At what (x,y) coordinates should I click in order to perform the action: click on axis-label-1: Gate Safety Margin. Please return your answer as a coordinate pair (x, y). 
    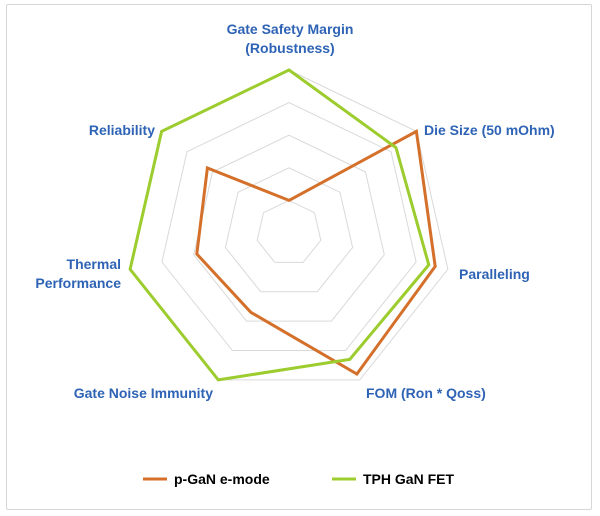
    Looking at the image, I should click on (290, 29).